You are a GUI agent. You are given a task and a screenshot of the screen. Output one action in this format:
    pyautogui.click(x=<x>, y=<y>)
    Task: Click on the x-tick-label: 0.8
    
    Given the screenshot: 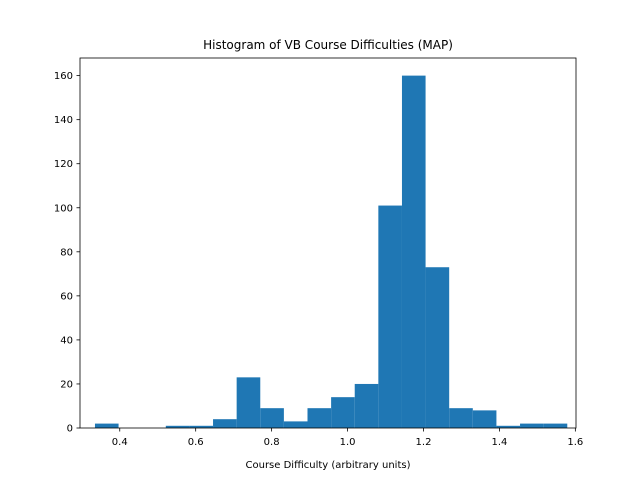 What is the action you would take?
    pyautogui.click(x=272, y=442)
    